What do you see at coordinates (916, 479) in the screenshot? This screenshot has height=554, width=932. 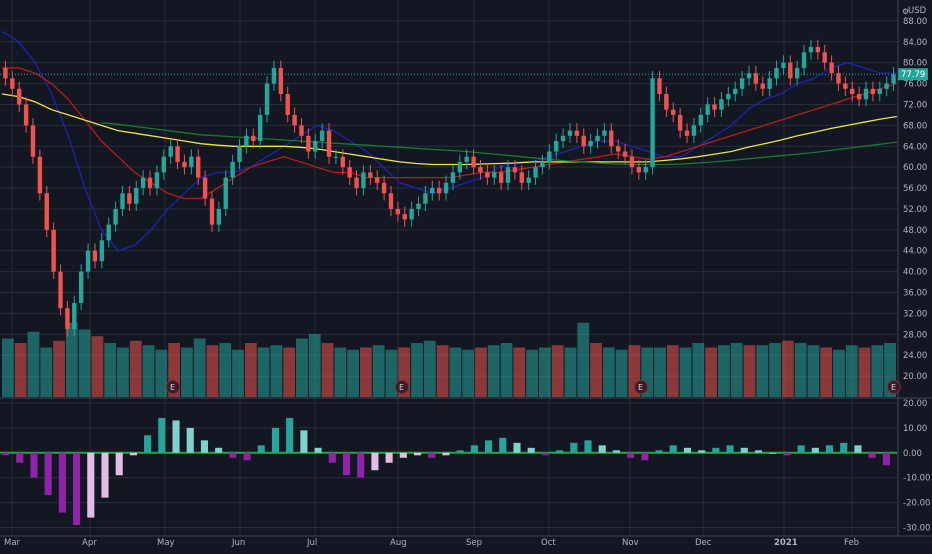 I see `macd-tick-label: -10.00` at bounding box center [916, 479].